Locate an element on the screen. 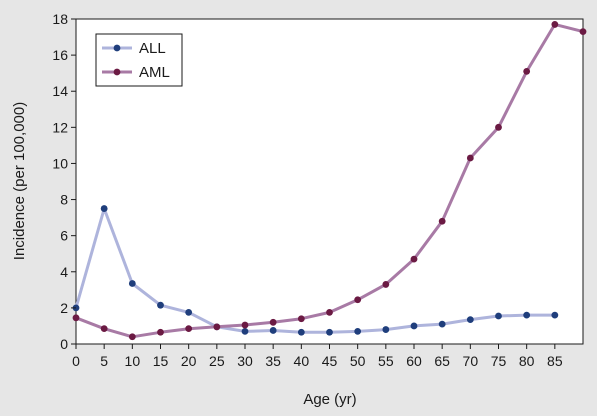 The image size is (597, 416). y-tick-label: 8 is located at coordinates (64, 200).